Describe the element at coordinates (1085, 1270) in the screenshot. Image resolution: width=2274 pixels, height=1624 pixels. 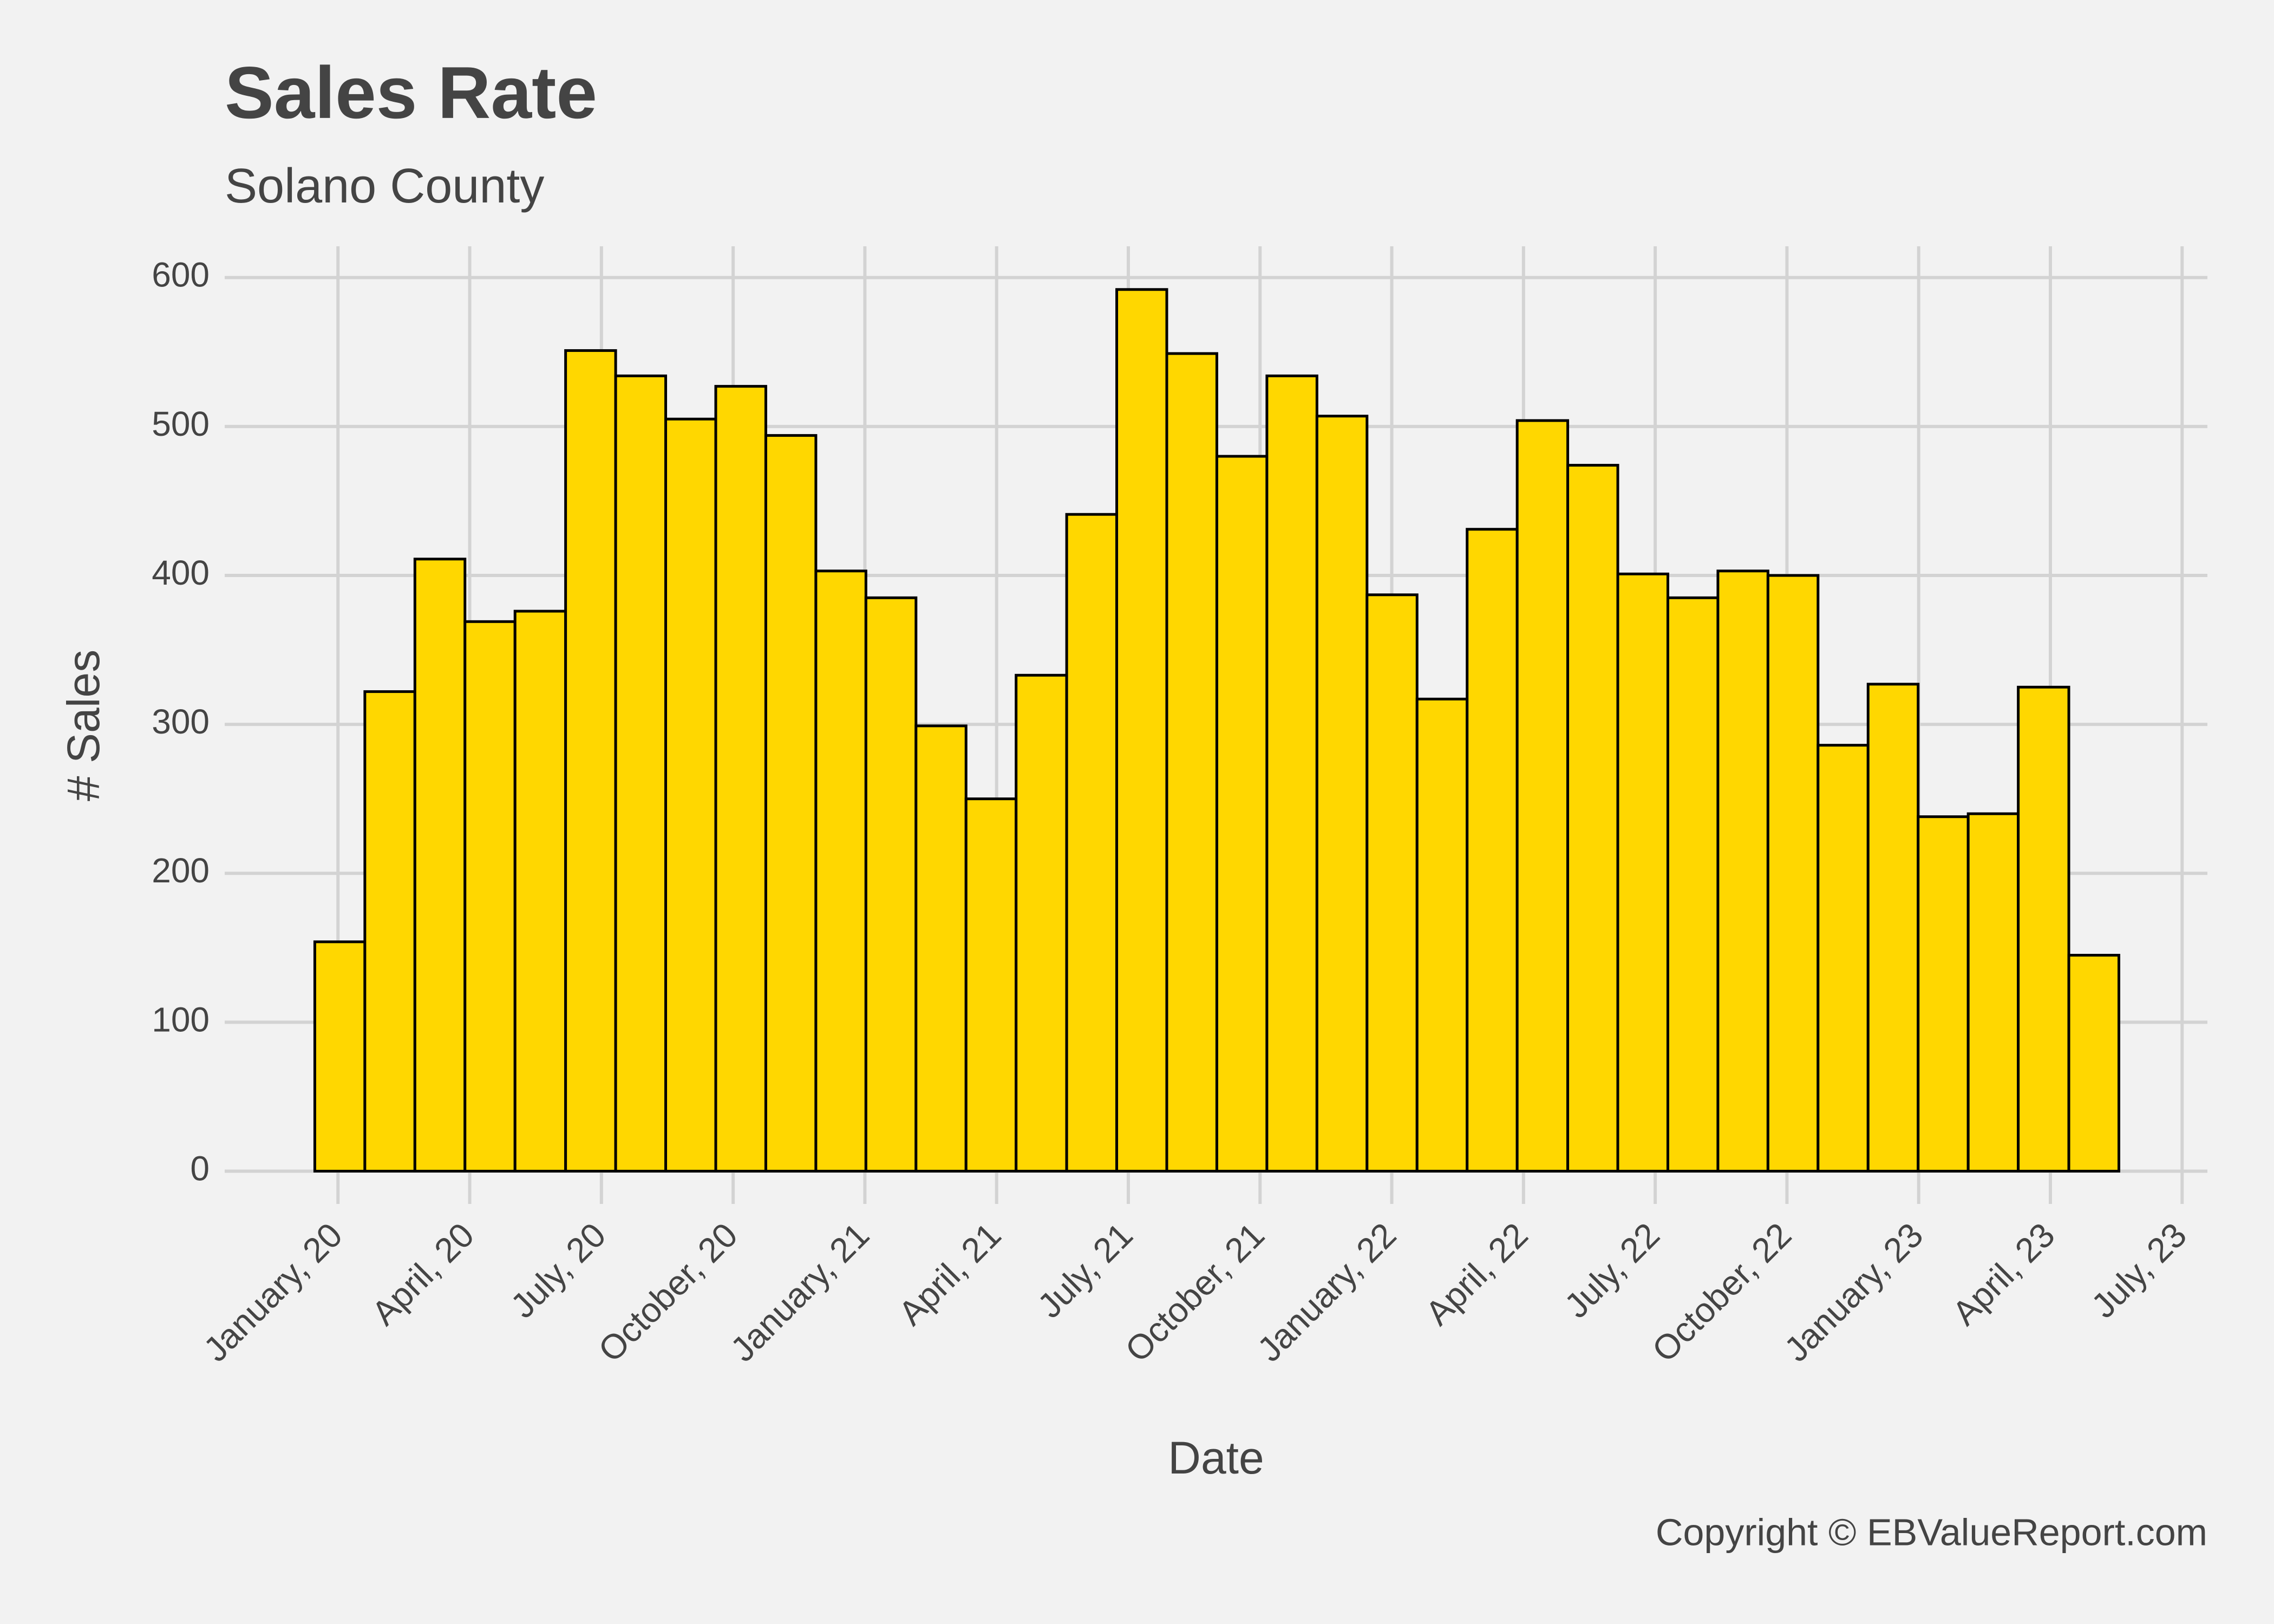
I see `x-tick-label: July, 21` at that location.